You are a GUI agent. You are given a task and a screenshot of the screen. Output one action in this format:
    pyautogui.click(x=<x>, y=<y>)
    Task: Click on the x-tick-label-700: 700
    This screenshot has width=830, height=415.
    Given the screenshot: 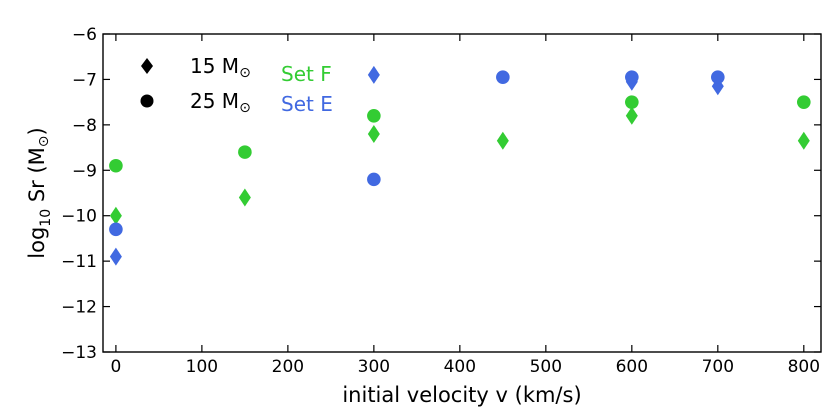 What is the action you would take?
    pyautogui.click(x=718, y=367)
    